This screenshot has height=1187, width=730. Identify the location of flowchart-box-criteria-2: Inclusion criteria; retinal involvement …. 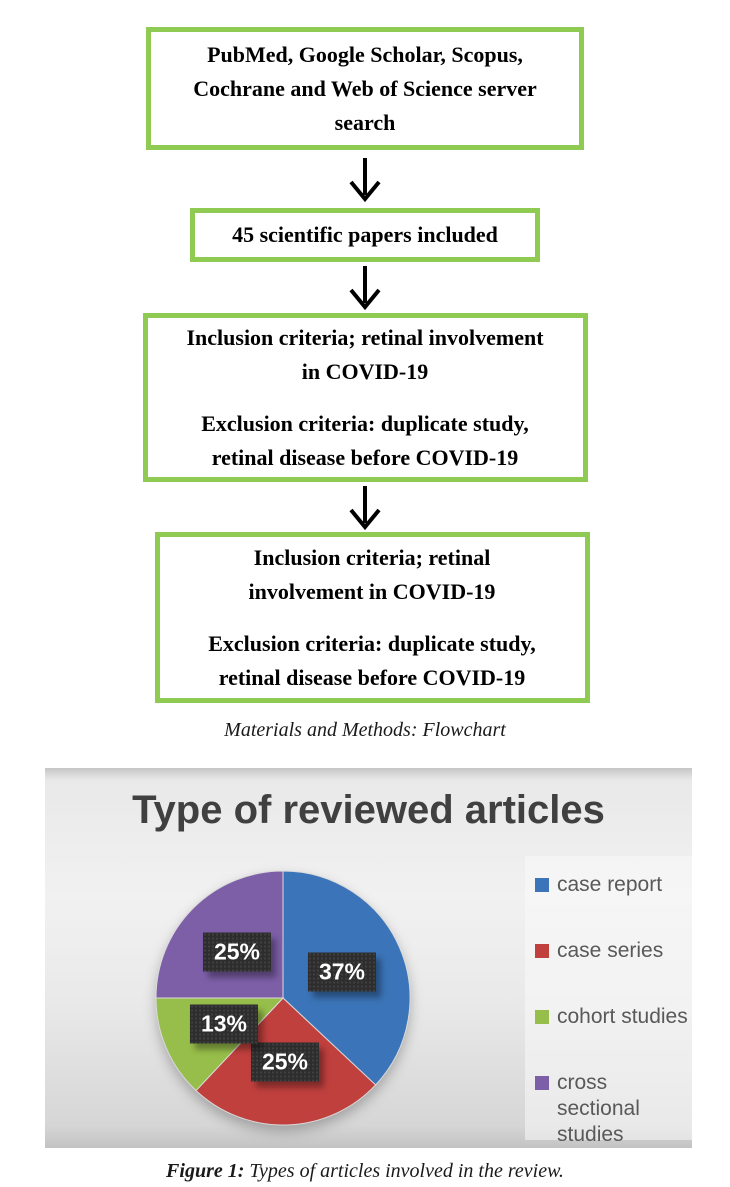
(372, 617).